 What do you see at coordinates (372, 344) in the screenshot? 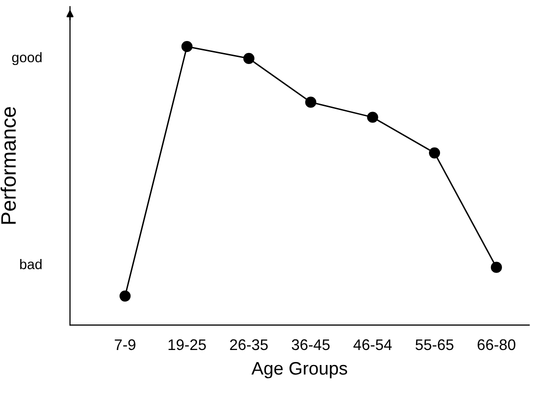
I see `x-tick-label: 46-54` at bounding box center [372, 344].